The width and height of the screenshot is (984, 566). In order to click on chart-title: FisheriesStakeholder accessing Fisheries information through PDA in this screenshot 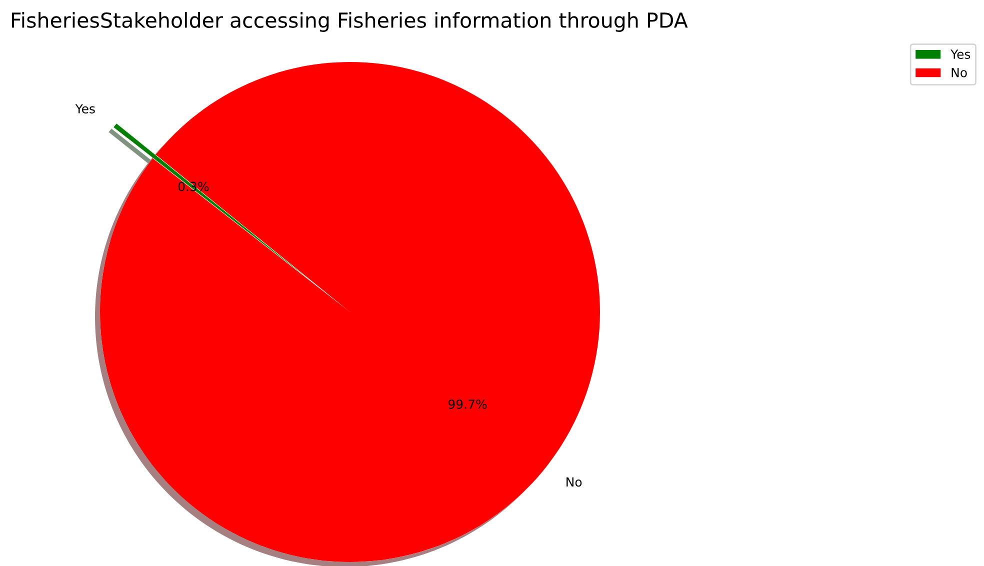, I will do `click(350, 22)`.